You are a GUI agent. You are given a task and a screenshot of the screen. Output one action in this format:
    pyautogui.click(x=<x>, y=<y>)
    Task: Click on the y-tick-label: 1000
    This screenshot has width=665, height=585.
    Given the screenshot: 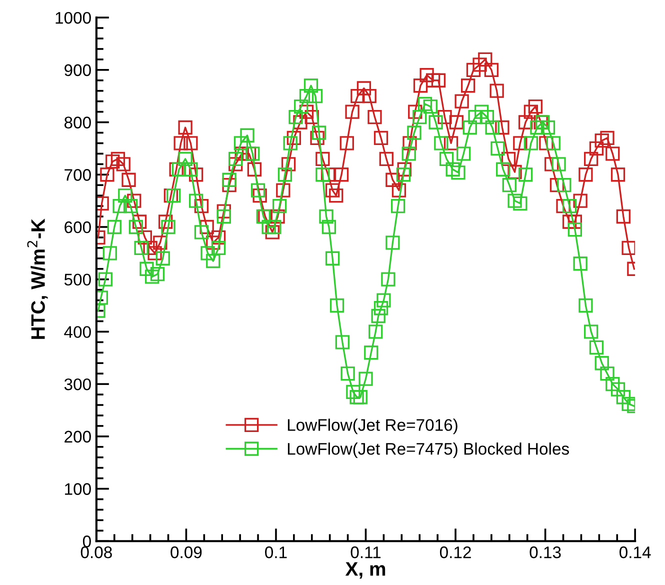 What is the action you would take?
    pyautogui.click(x=73, y=18)
    